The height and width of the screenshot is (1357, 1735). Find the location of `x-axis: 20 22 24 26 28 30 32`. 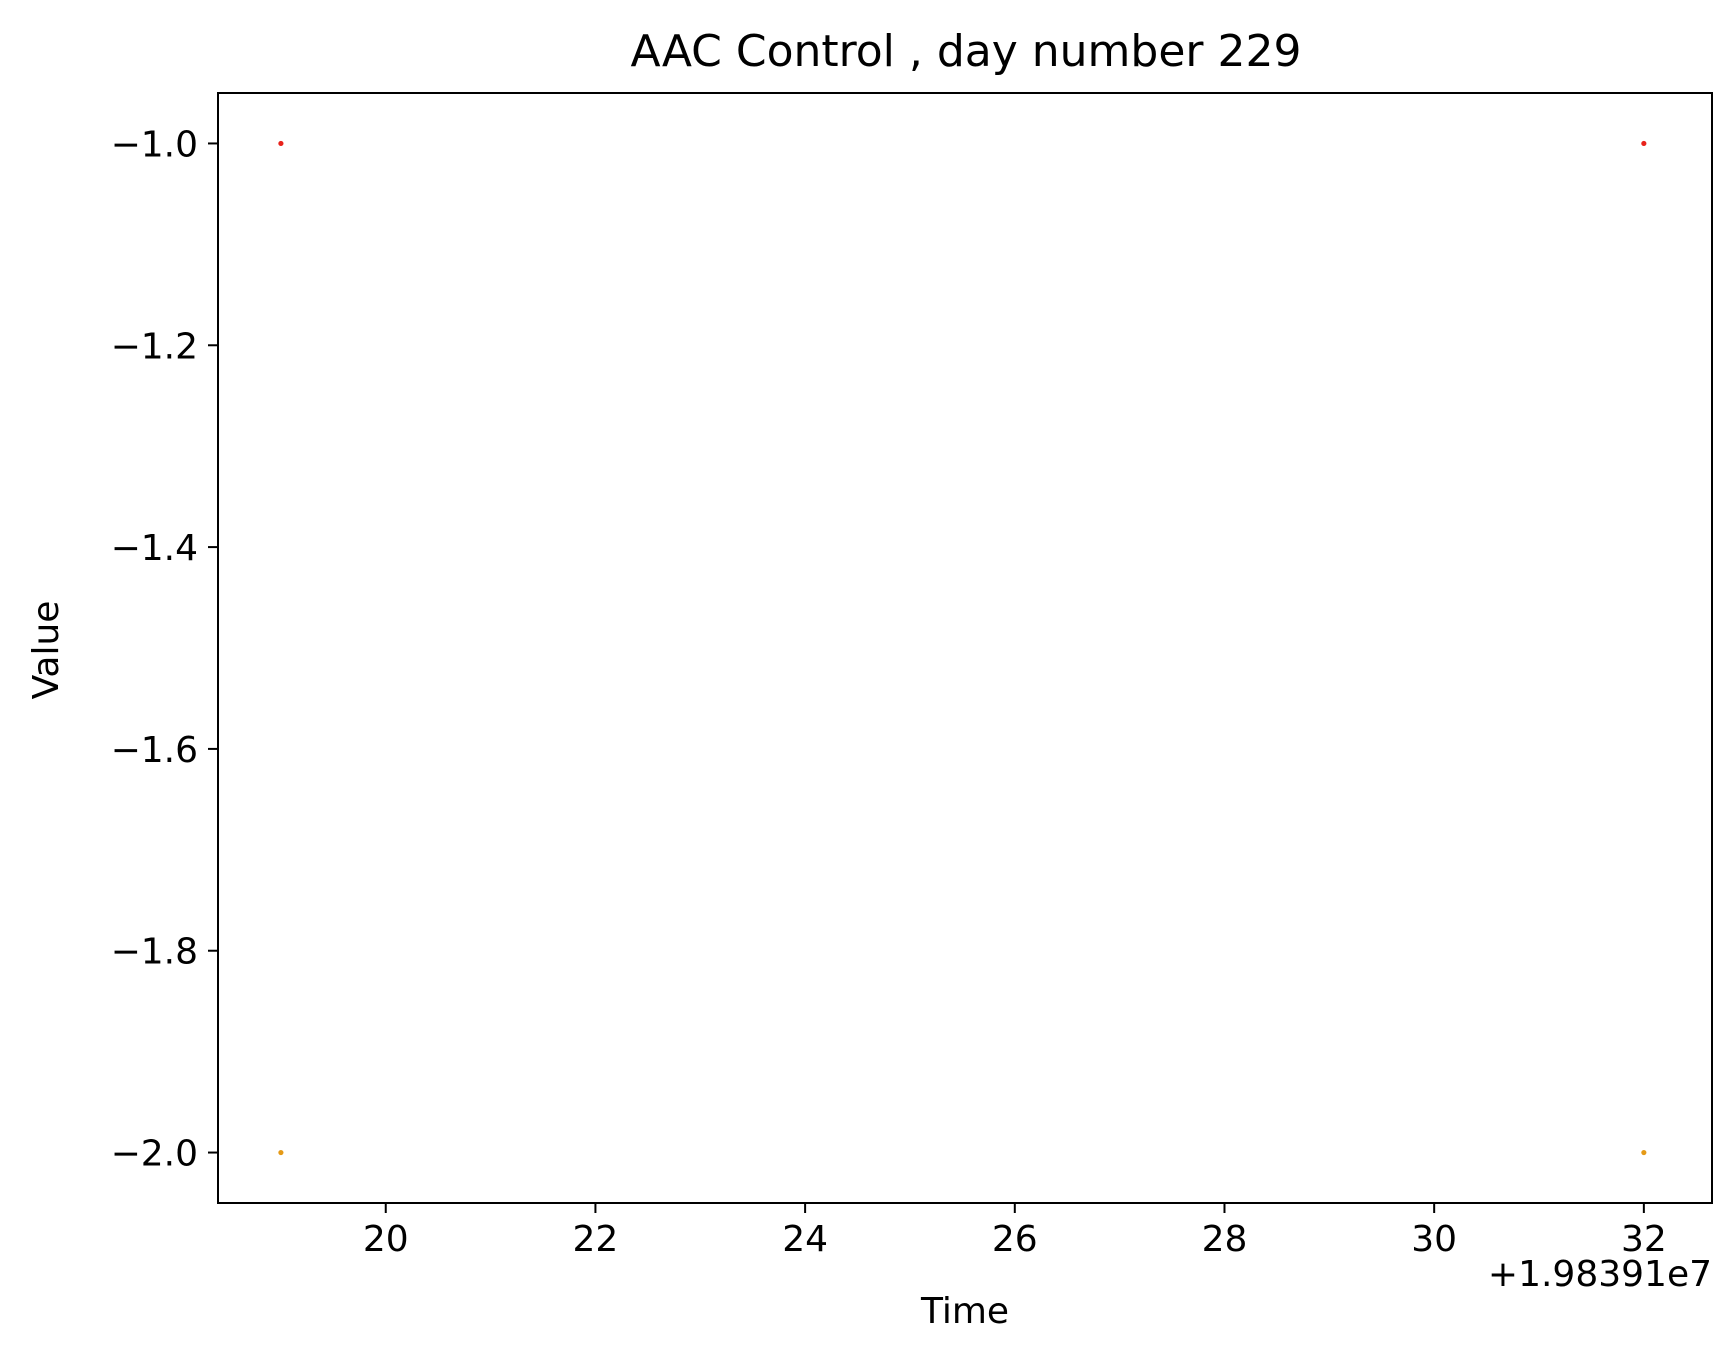

x-axis: 20 22 24 26 28 30 32 is located at coordinates (1015, 1231).